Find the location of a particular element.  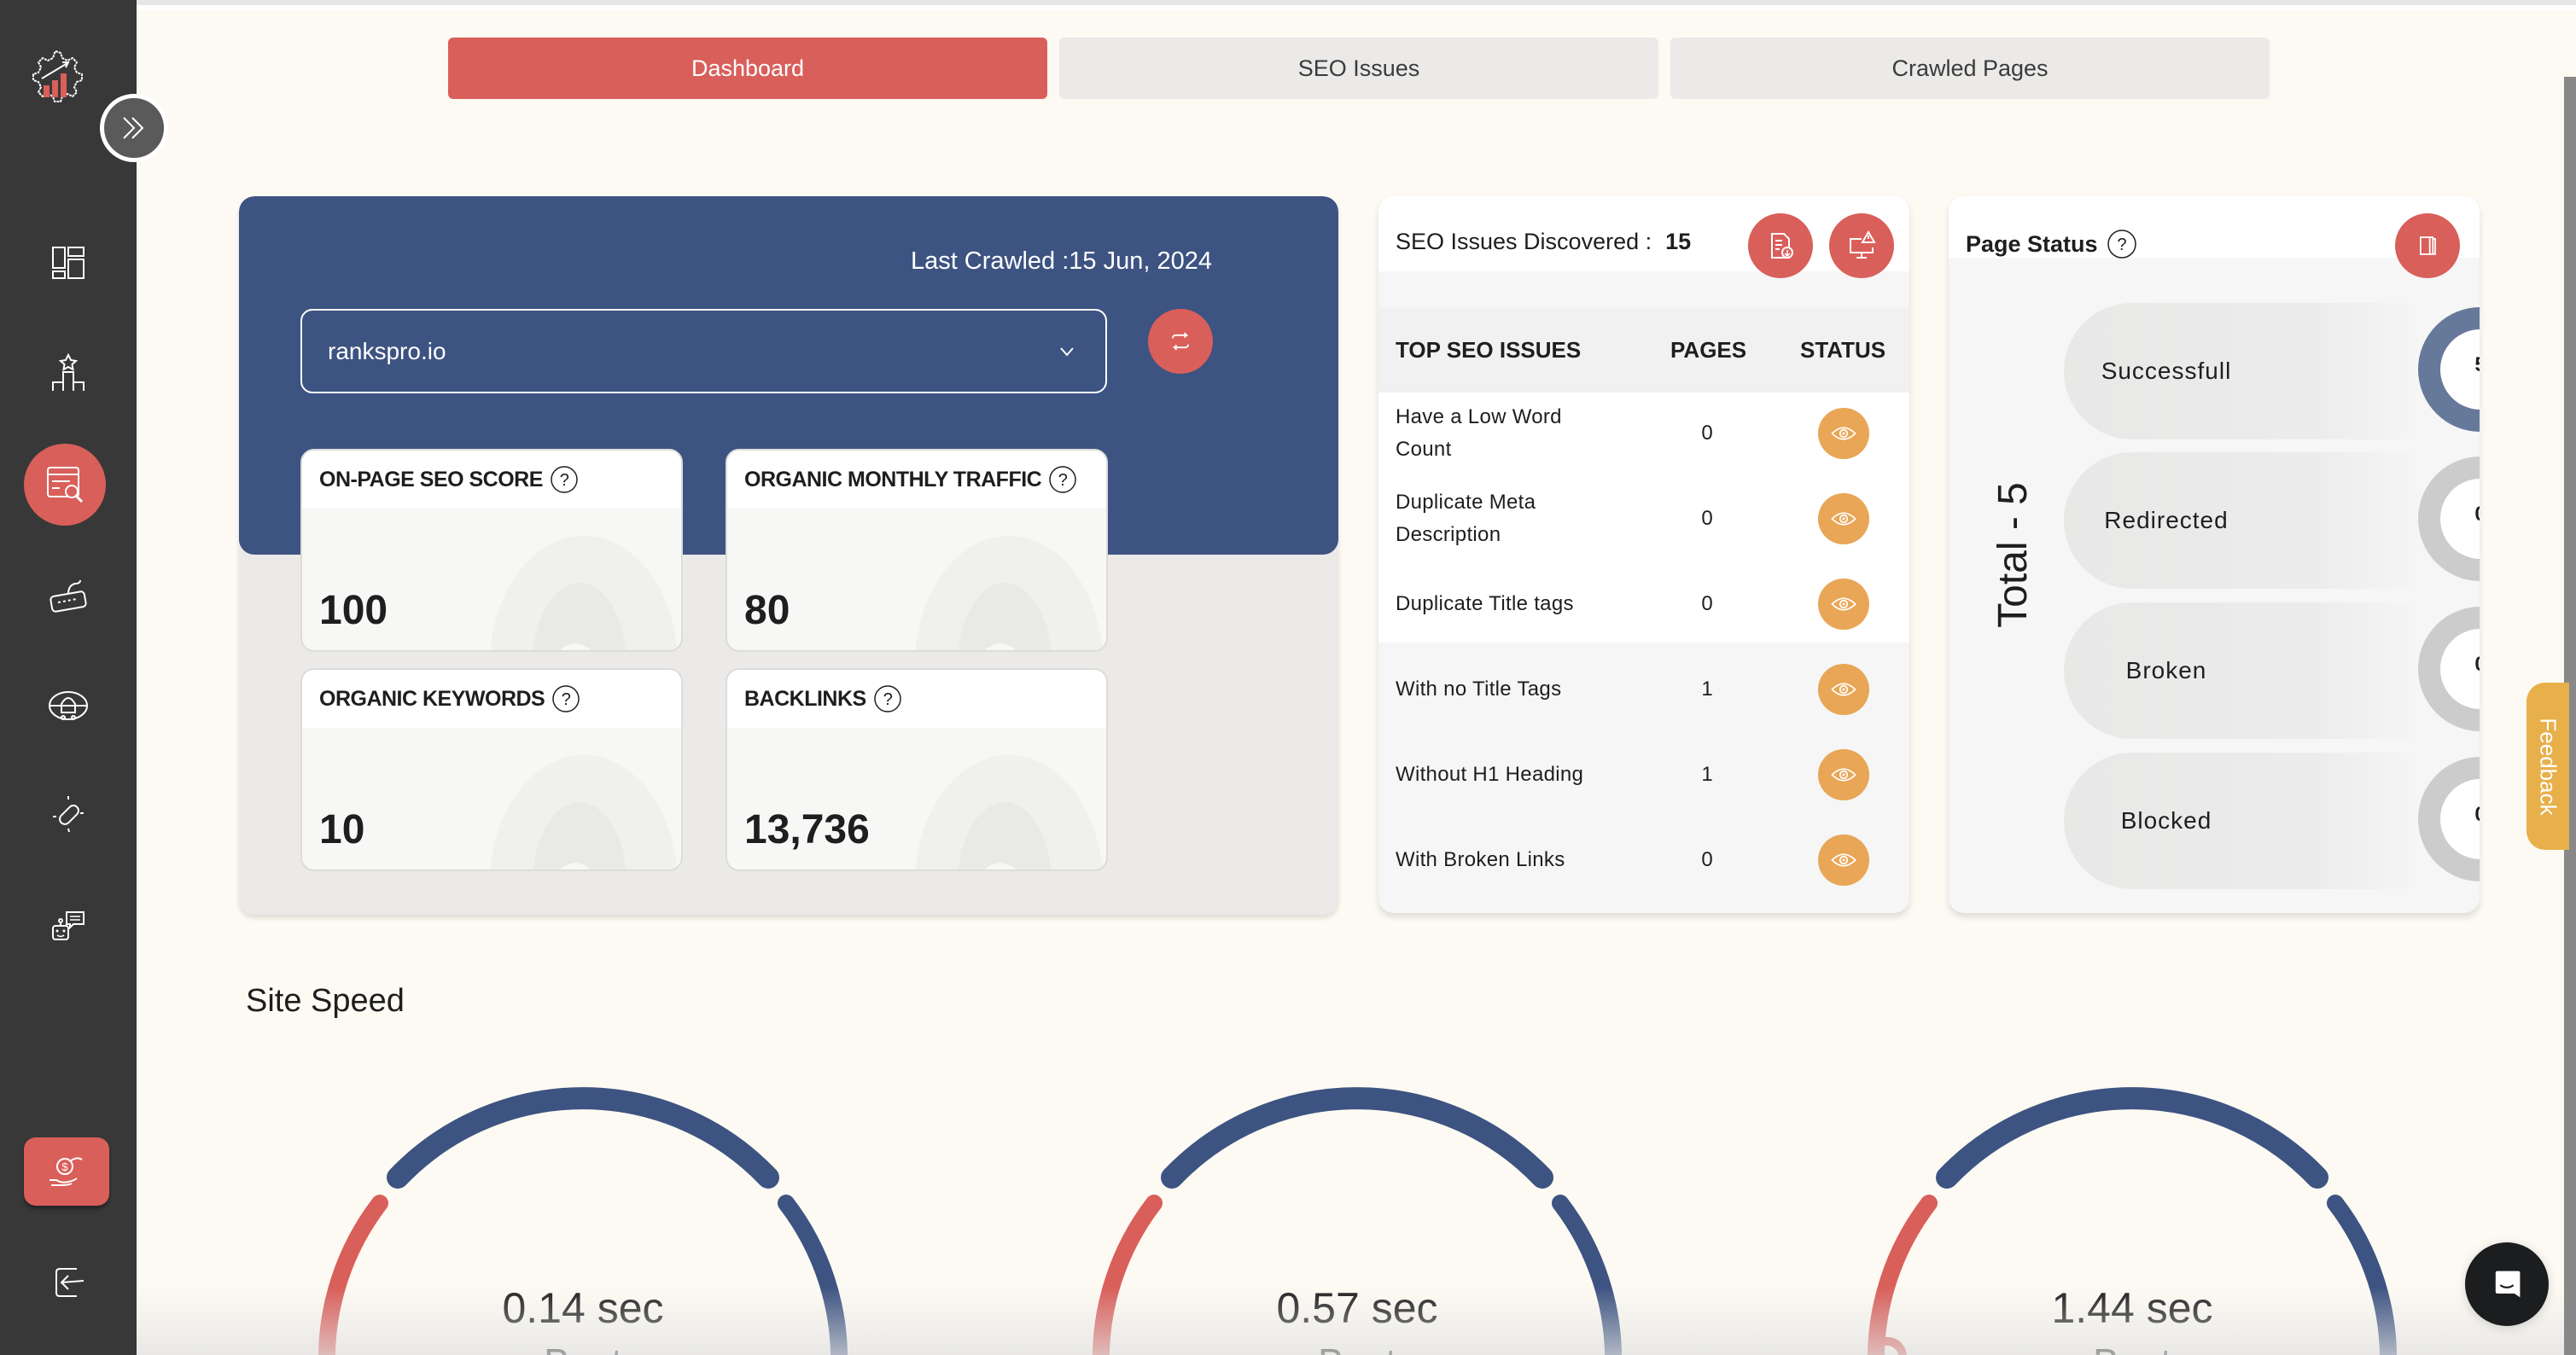

swap-arrows-icon is located at coordinates (1180, 341).